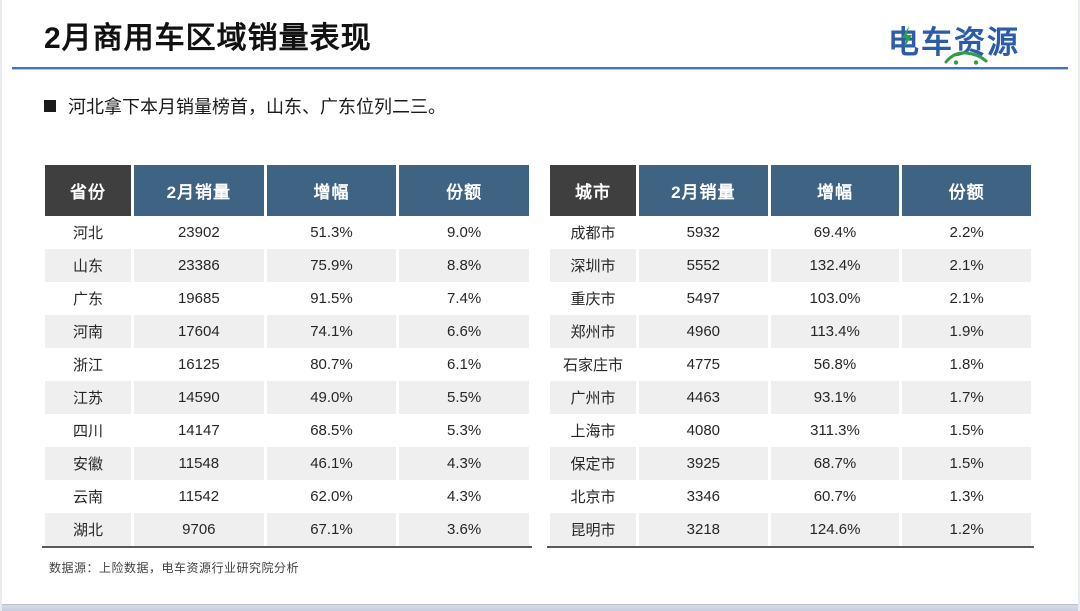 The image size is (1080, 611). What do you see at coordinates (331, 430) in the screenshot?
I see `table-cell: 68.5%` at bounding box center [331, 430].